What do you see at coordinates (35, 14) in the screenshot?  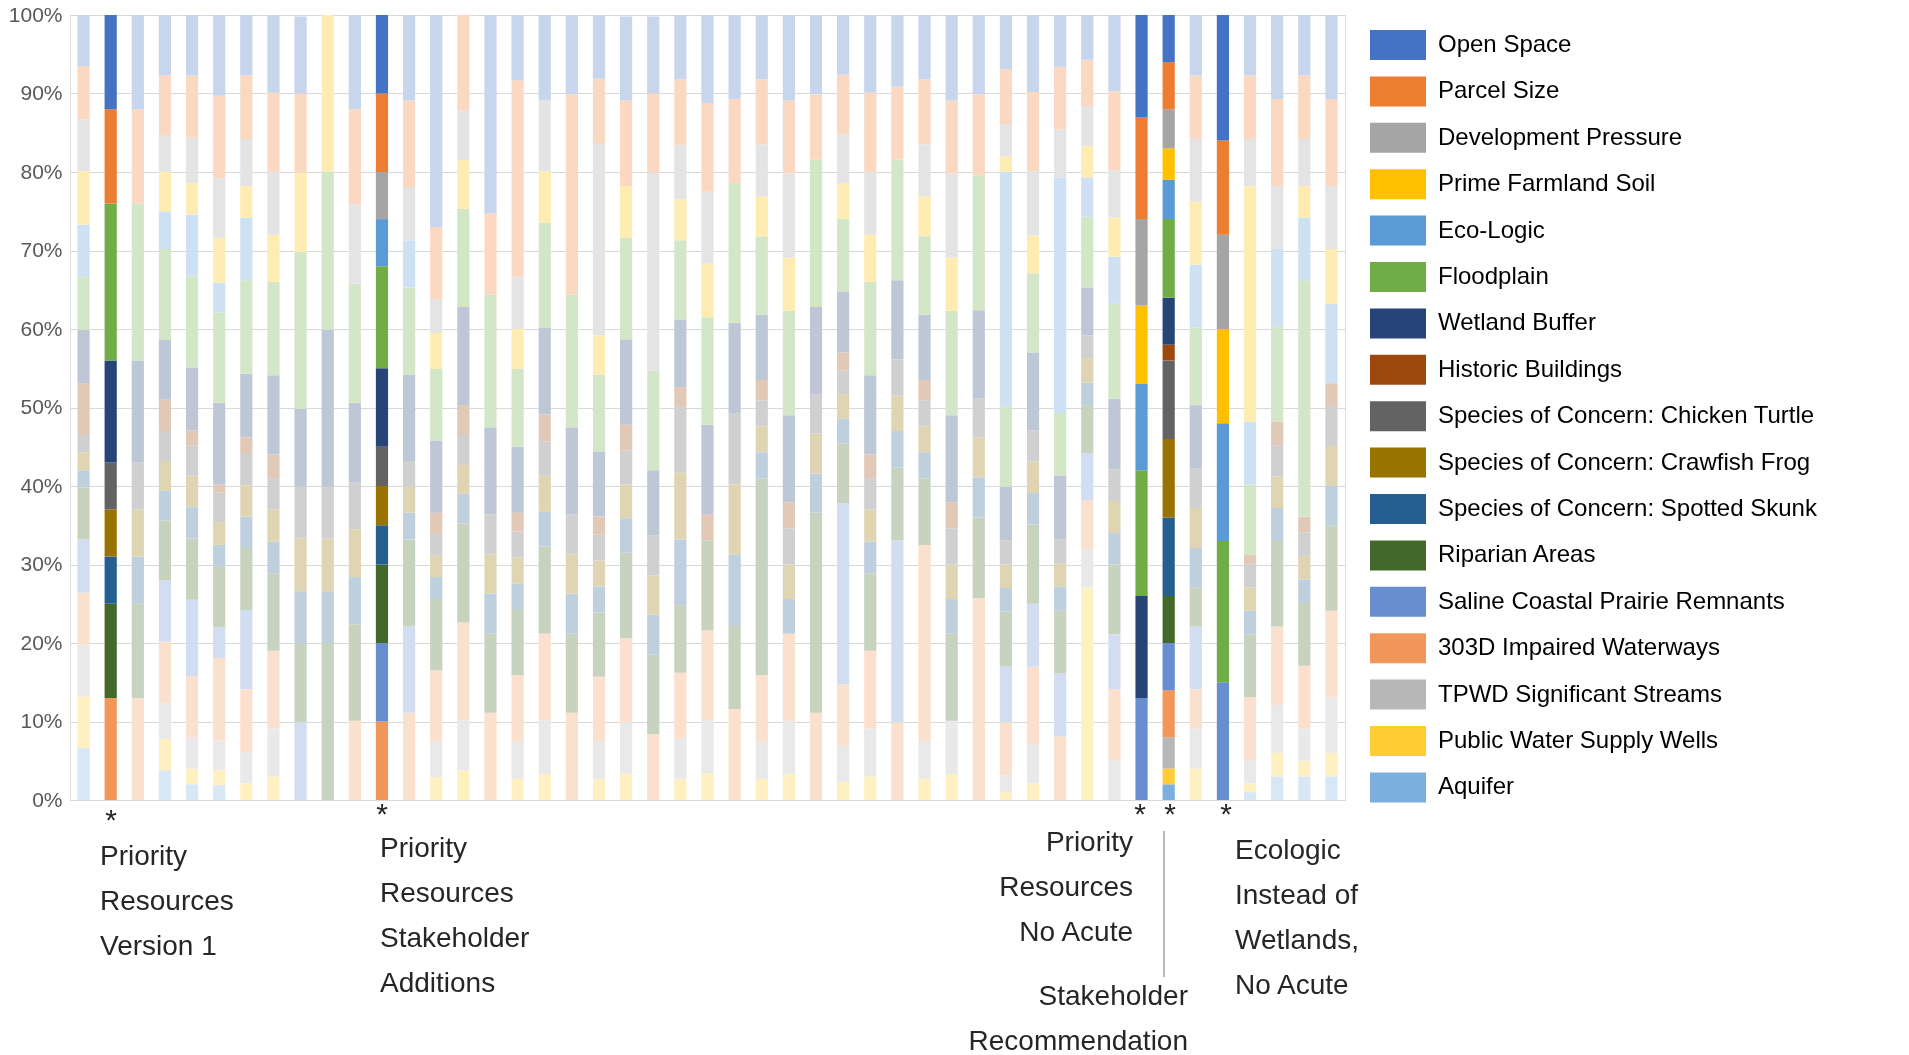 I see `y-tick-label: 100%` at bounding box center [35, 14].